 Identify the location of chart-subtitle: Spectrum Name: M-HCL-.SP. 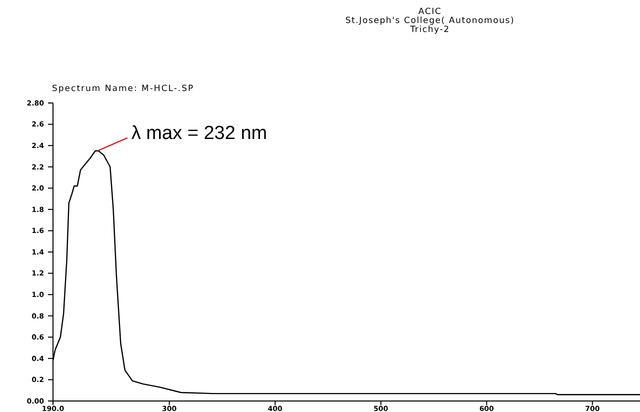
(123, 89).